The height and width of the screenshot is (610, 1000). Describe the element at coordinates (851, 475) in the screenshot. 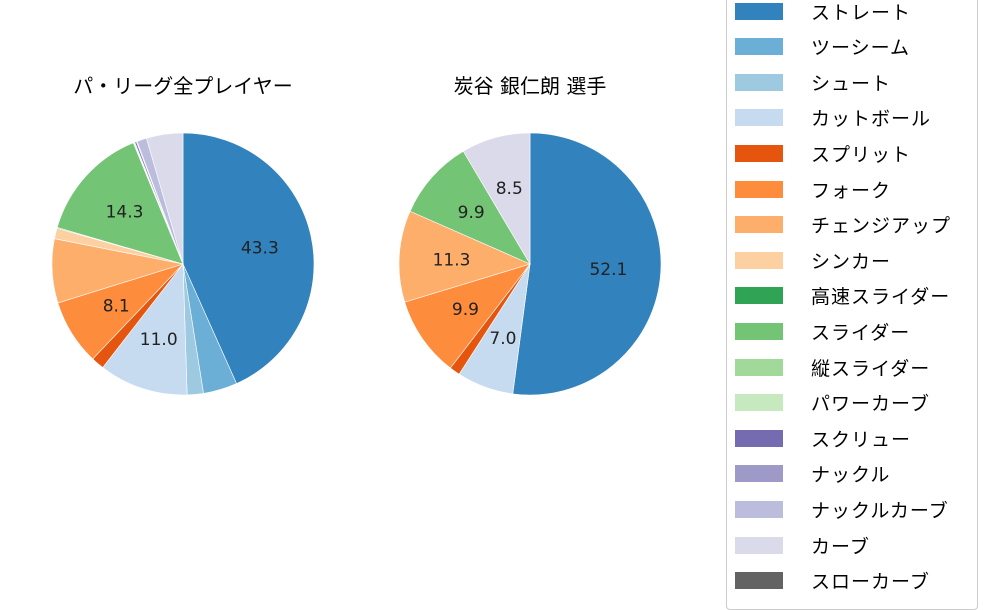

I see `legend-label: ナックル` at that location.